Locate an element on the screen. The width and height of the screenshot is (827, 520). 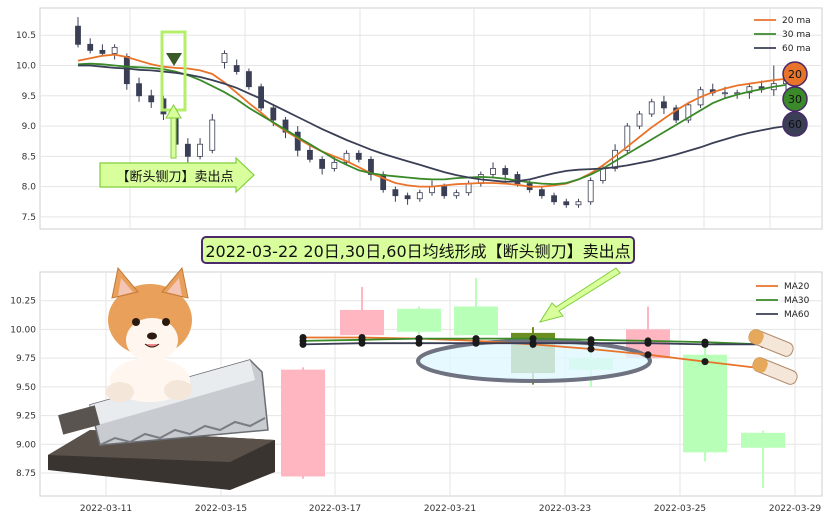
top-legend-label: 30 ma is located at coordinates (796, 35).